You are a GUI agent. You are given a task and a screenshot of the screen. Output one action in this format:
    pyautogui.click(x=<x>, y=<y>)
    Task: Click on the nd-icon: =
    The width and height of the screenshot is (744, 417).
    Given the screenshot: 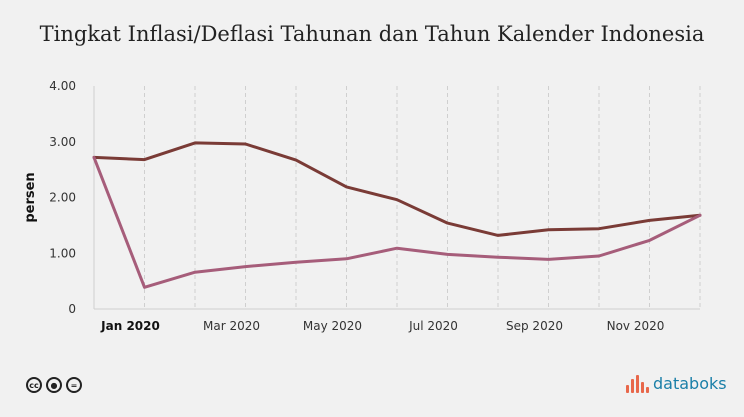 What is the action you would take?
    pyautogui.click(x=74, y=385)
    